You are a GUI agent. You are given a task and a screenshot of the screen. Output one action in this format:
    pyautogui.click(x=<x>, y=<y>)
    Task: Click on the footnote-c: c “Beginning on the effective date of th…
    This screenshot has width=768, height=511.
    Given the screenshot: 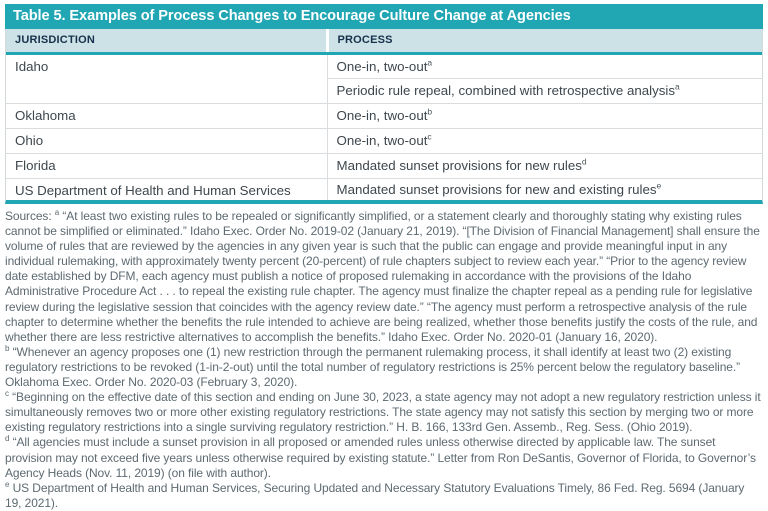 What is the action you would take?
    pyautogui.click(x=383, y=412)
    